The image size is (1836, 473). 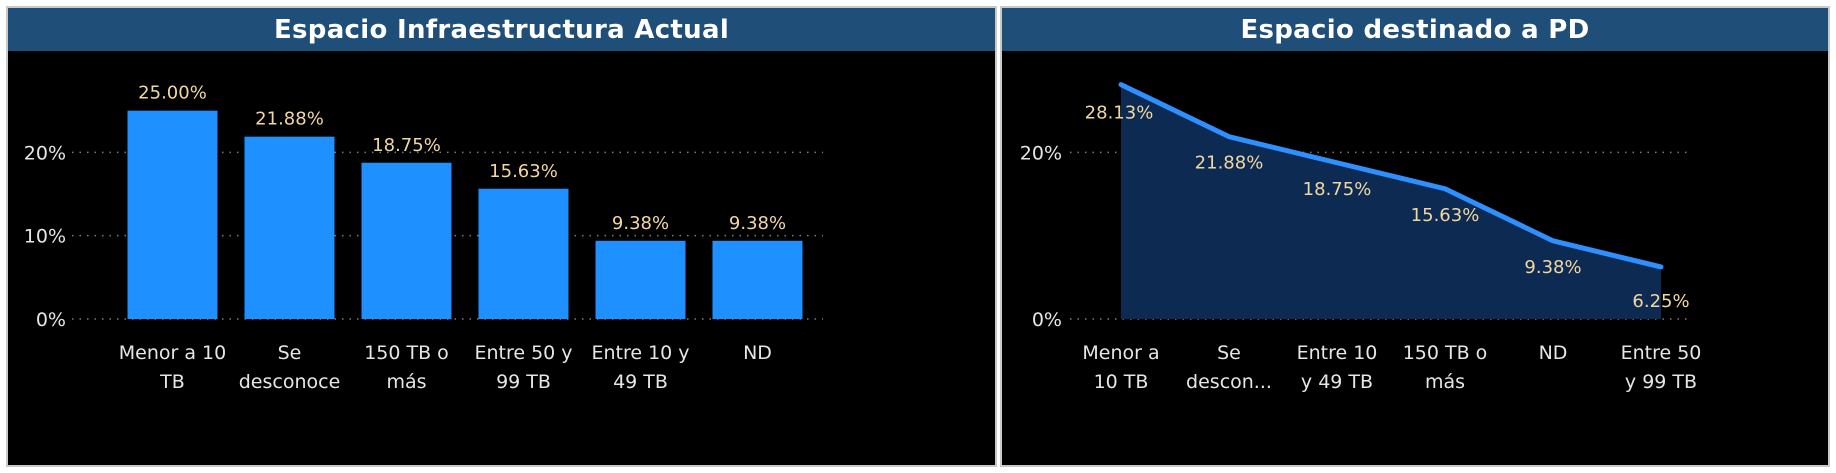 What do you see at coordinates (1661, 382) in the screenshot?
I see `x-tick-label: y 99 TB` at bounding box center [1661, 382].